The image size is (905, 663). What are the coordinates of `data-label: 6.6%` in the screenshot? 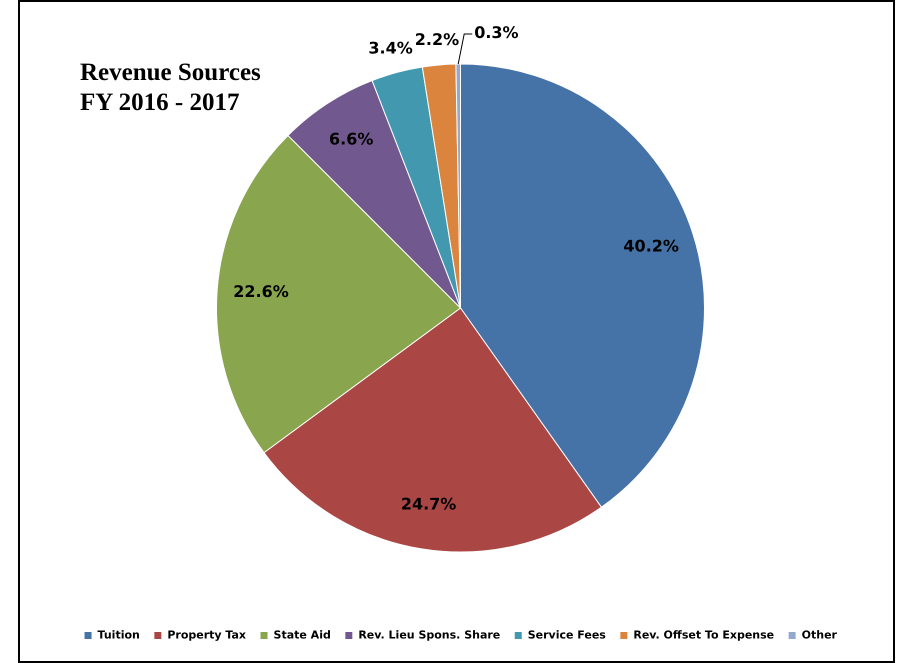 It's located at (351, 139).